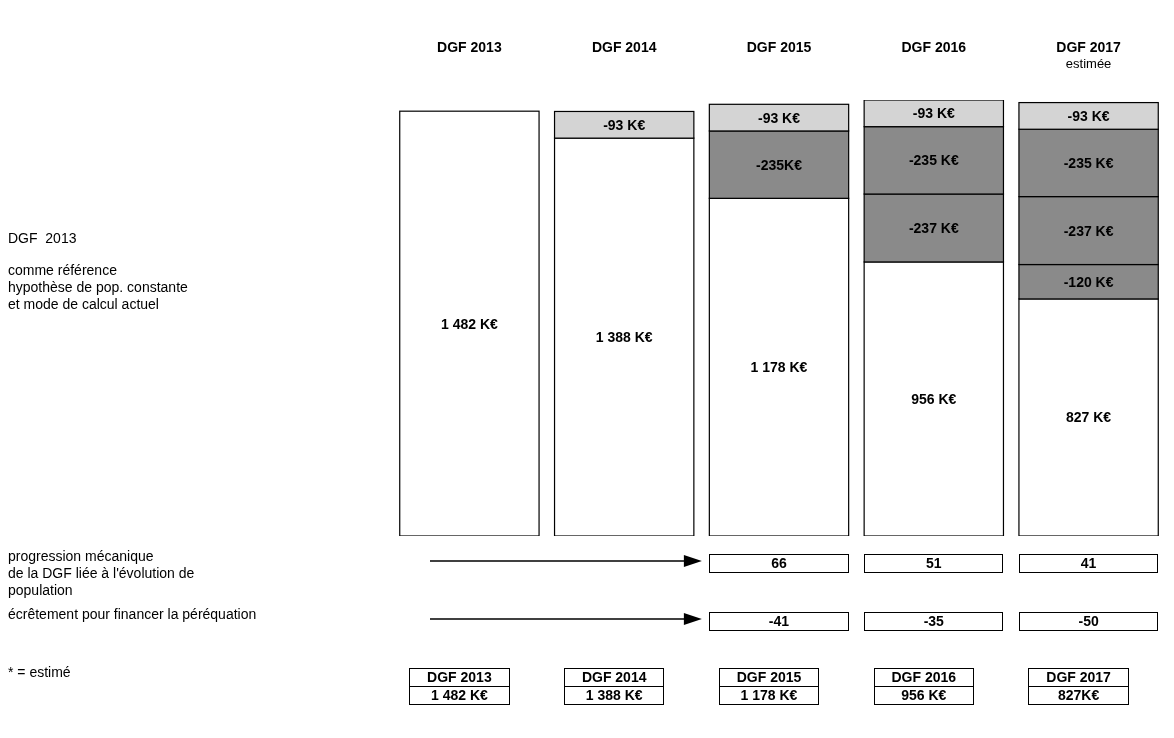 This screenshot has width=1174, height=738. Describe the element at coordinates (779, 621) in the screenshot. I see `text: -41` at that location.